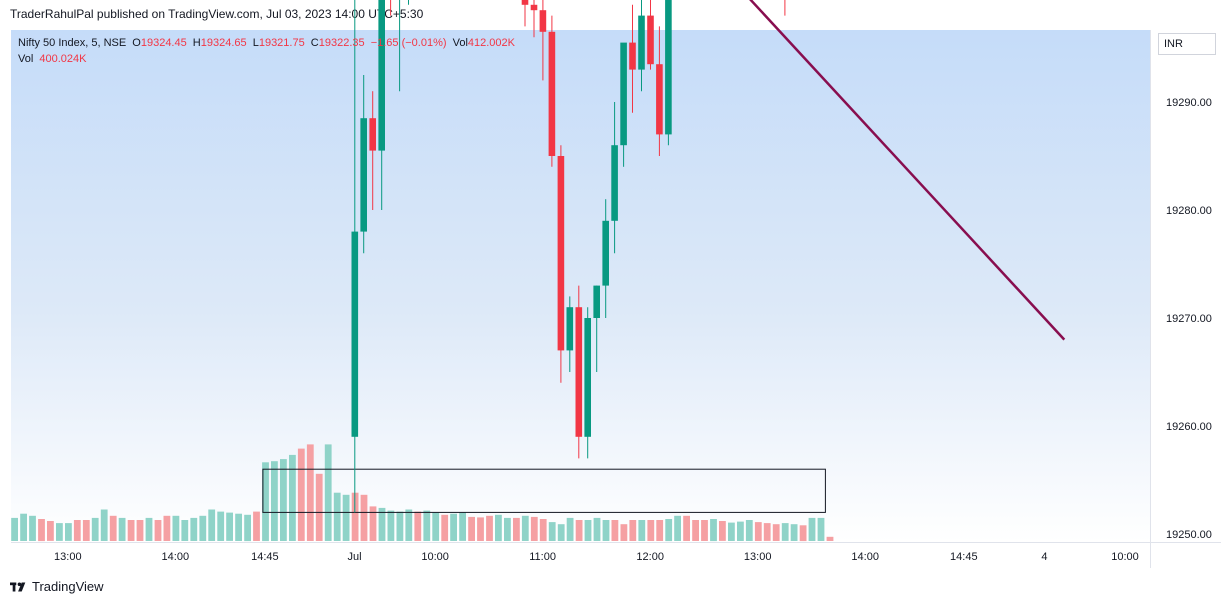 The width and height of the screenshot is (1232, 605). What do you see at coordinates (265, 557) in the screenshot?
I see `time-tick-label: 14:45` at bounding box center [265, 557].